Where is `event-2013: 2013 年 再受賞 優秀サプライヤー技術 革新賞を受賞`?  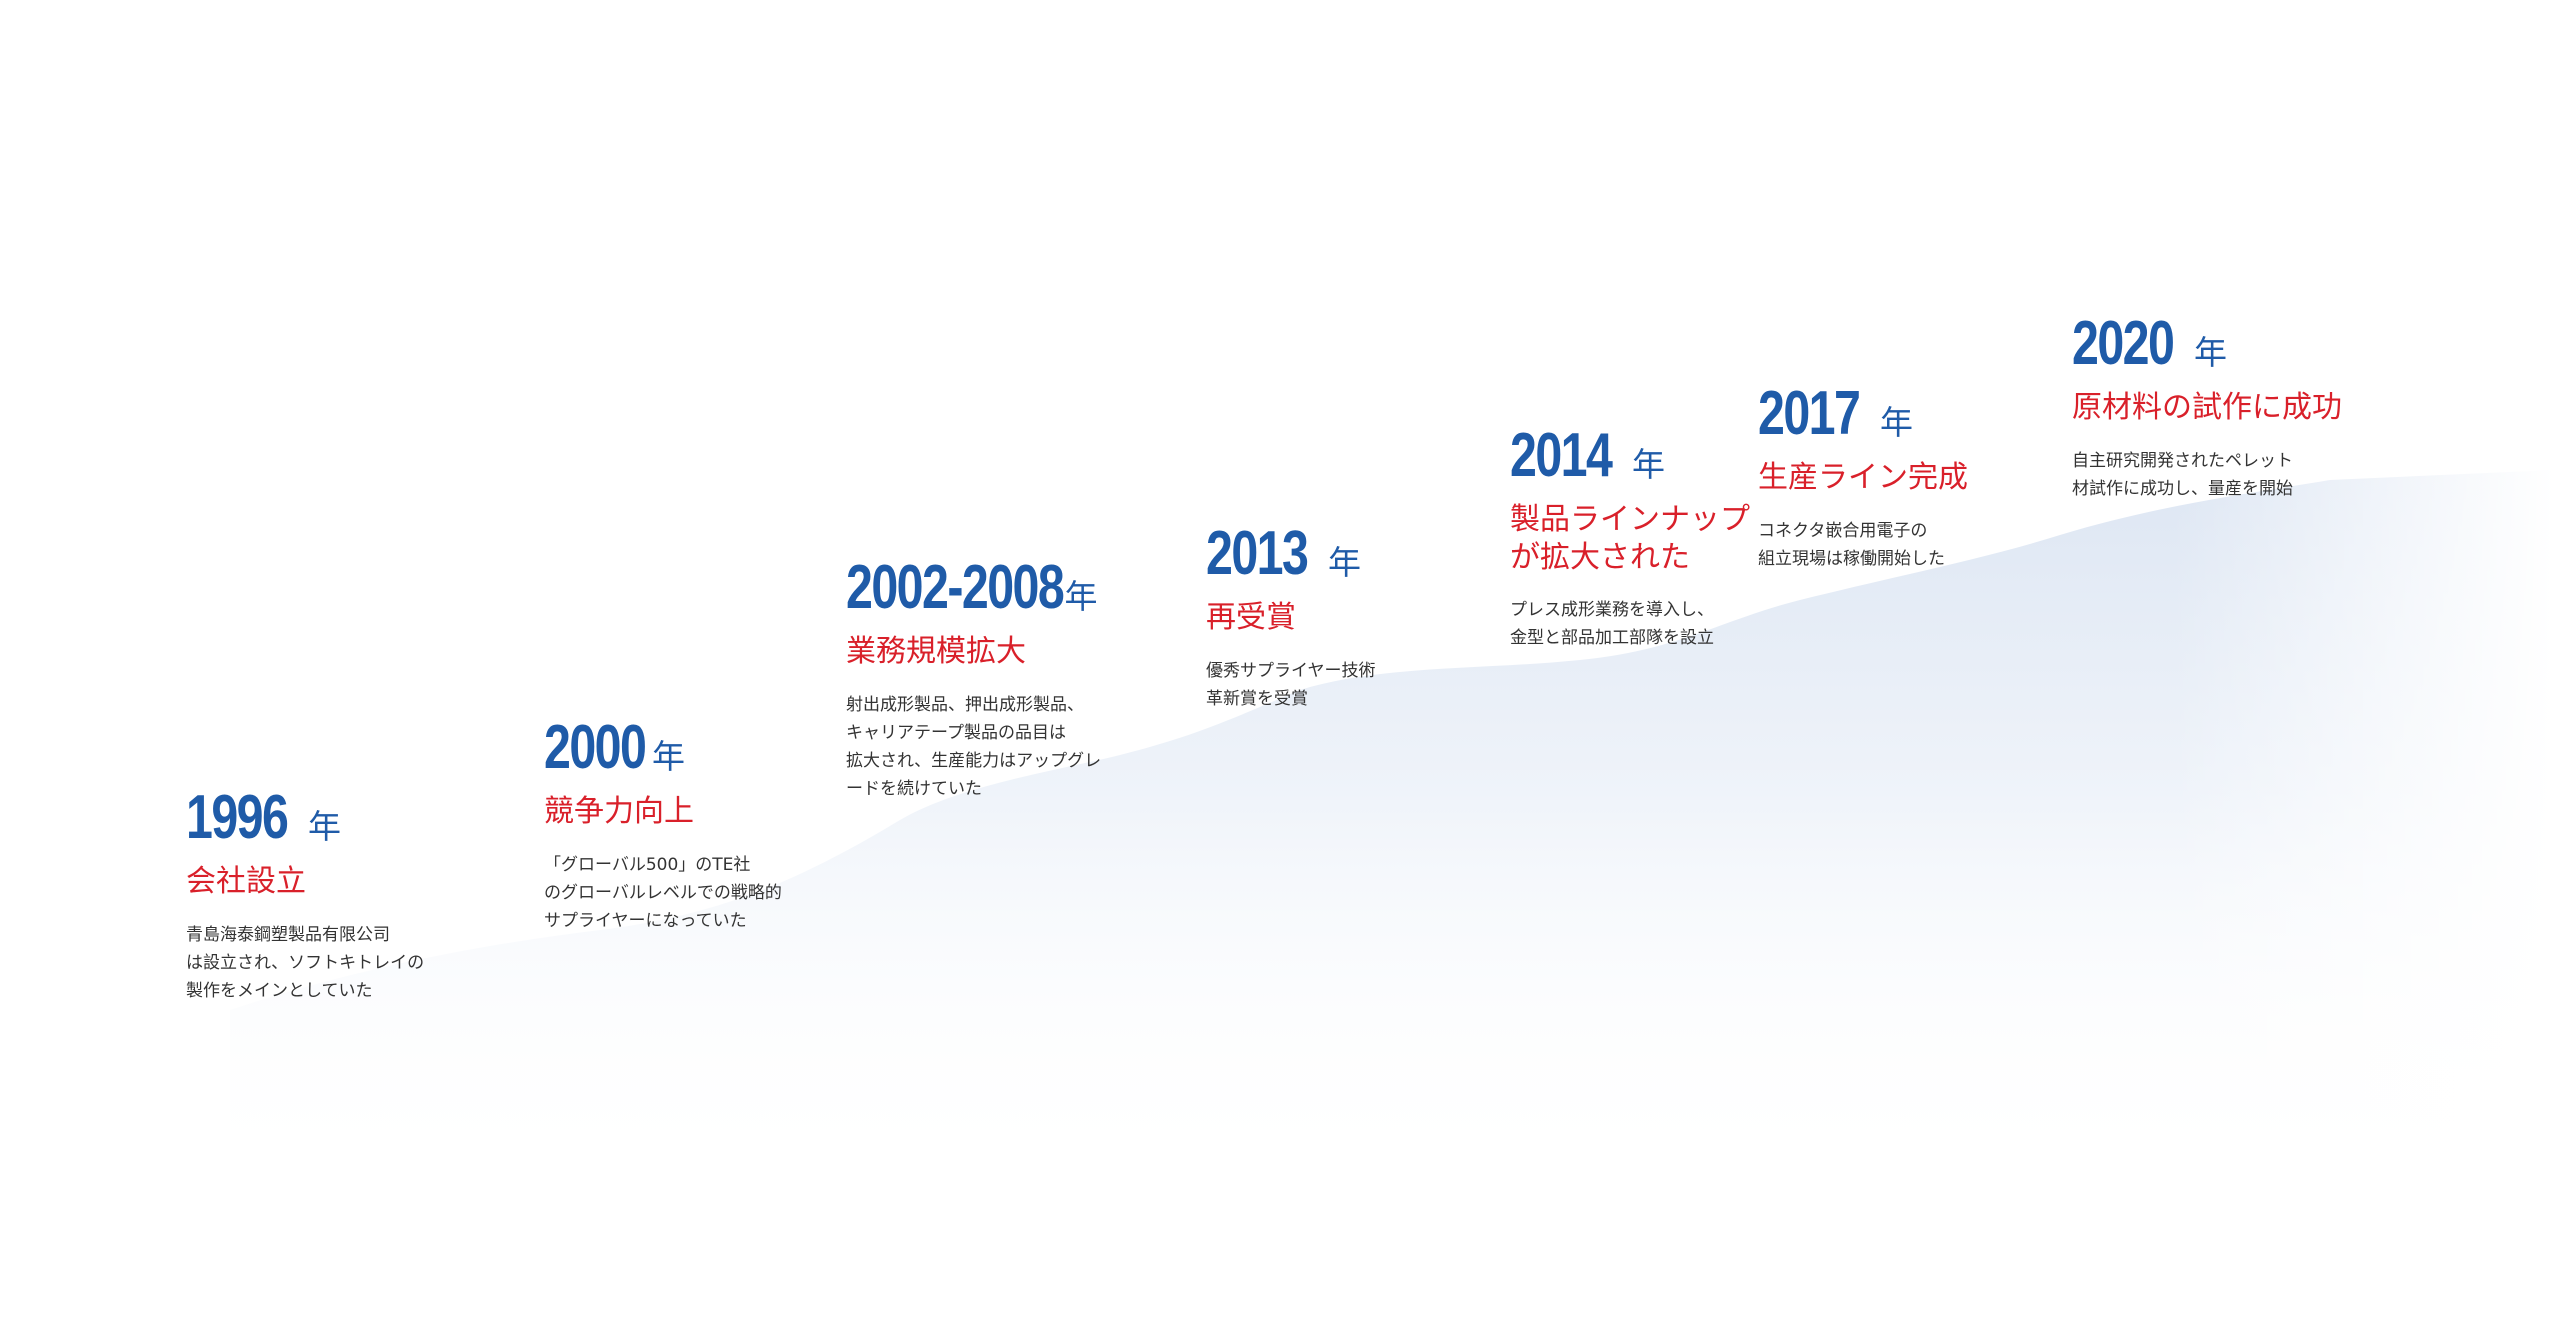
event-2013: 2013 年 再受賞 優秀サプライヤー技術 革新賞を受賞 is located at coordinates (1291, 615).